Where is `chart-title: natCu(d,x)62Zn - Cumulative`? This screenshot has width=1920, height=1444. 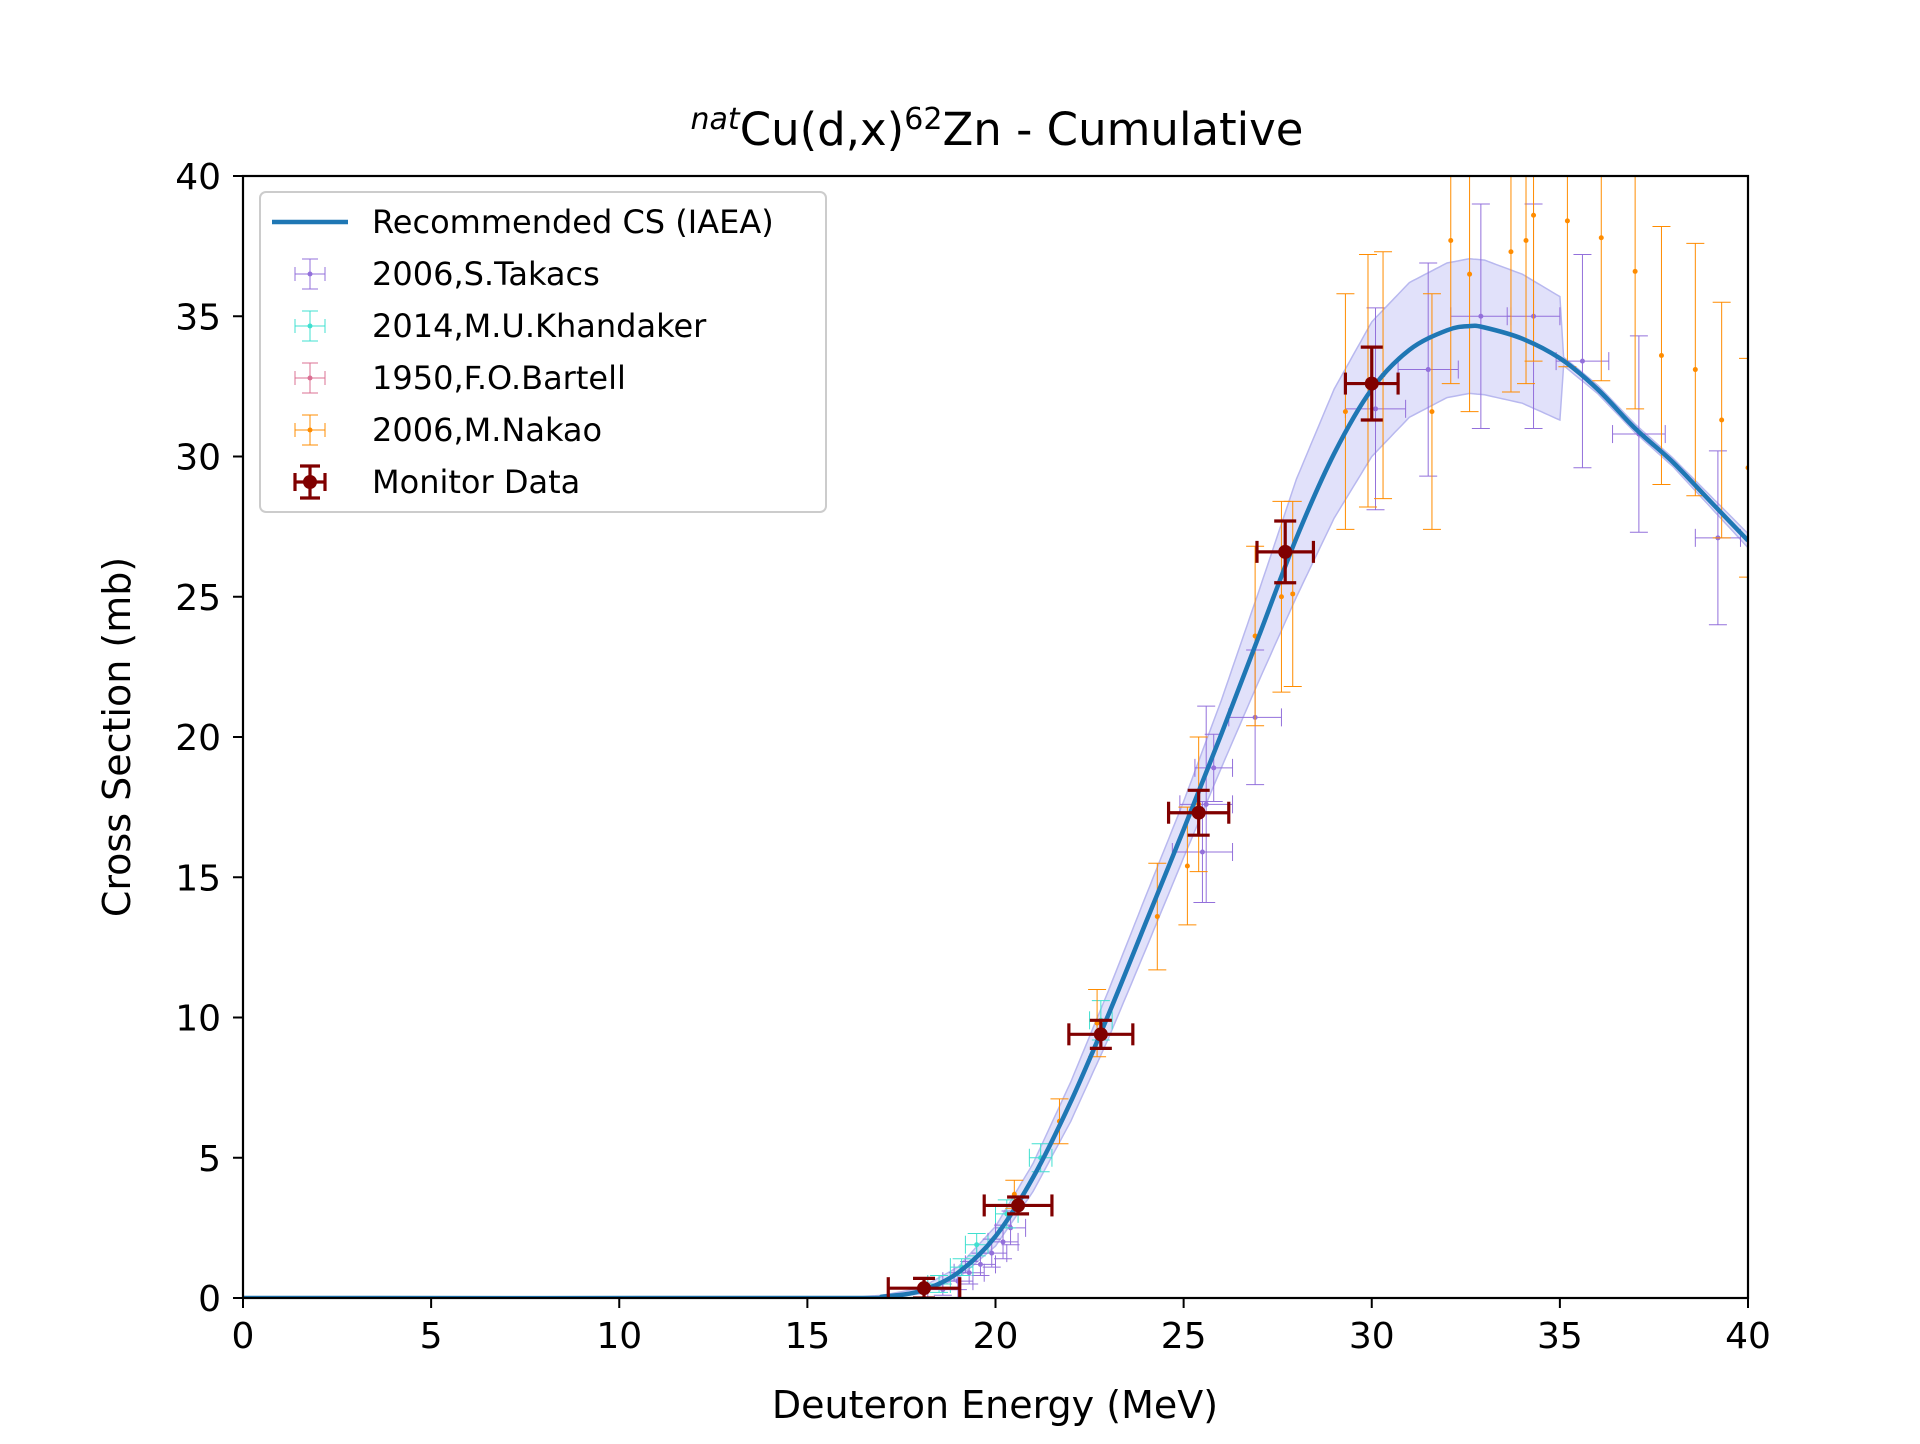
chart-title: natCu(d,x)62Zn - Cumulative is located at coordinates (997, 129).